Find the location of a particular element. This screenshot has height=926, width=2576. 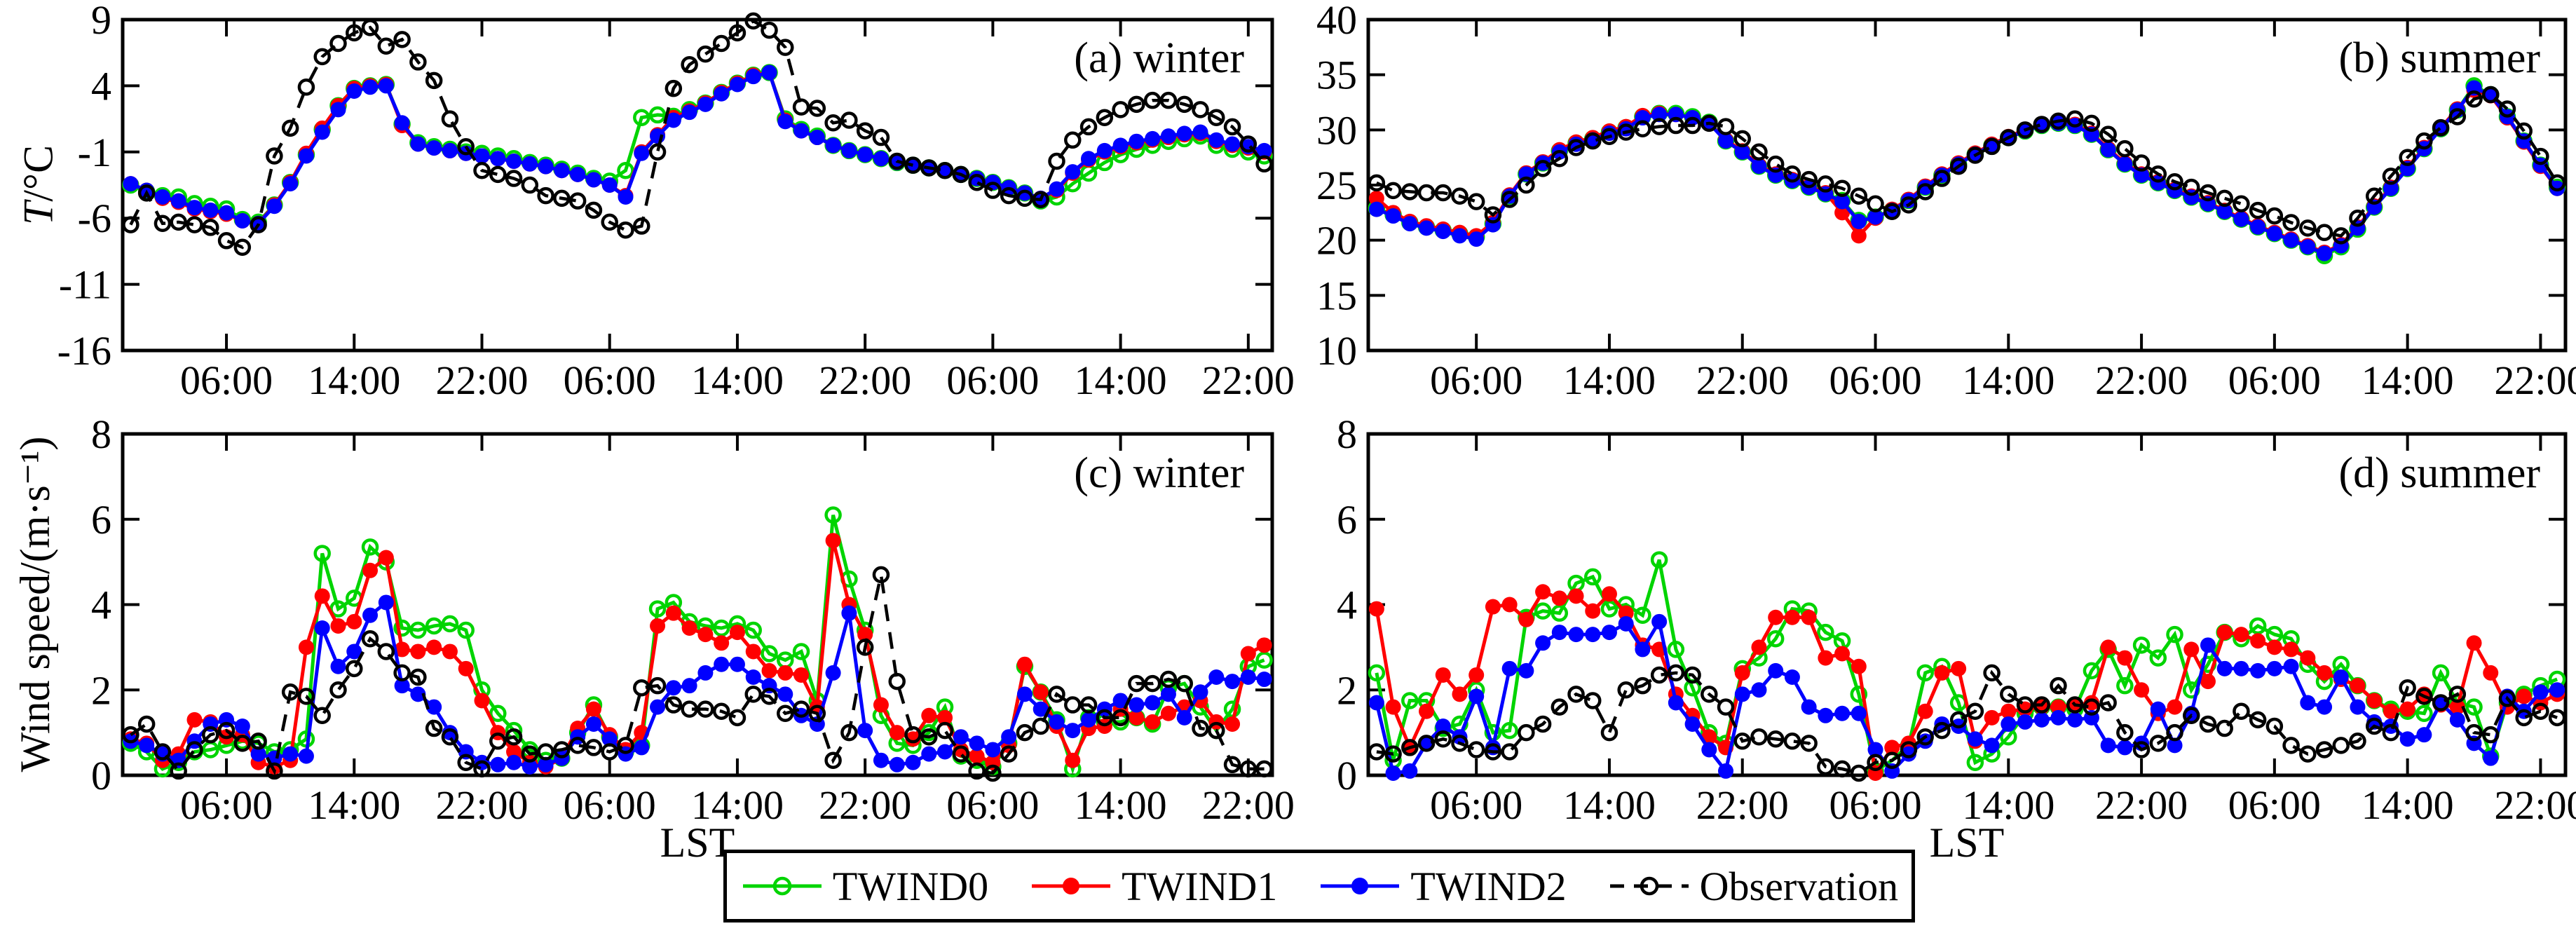

y-tick-label: 35 is located at coordinates (1336, 75).